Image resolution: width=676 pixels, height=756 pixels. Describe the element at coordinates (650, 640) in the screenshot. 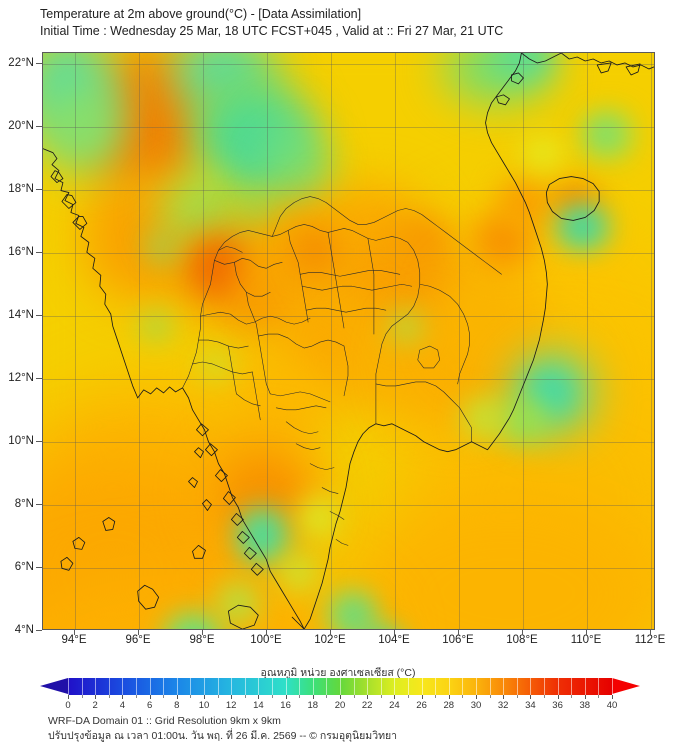

I see `x-tick-label: 112°E` at that location.